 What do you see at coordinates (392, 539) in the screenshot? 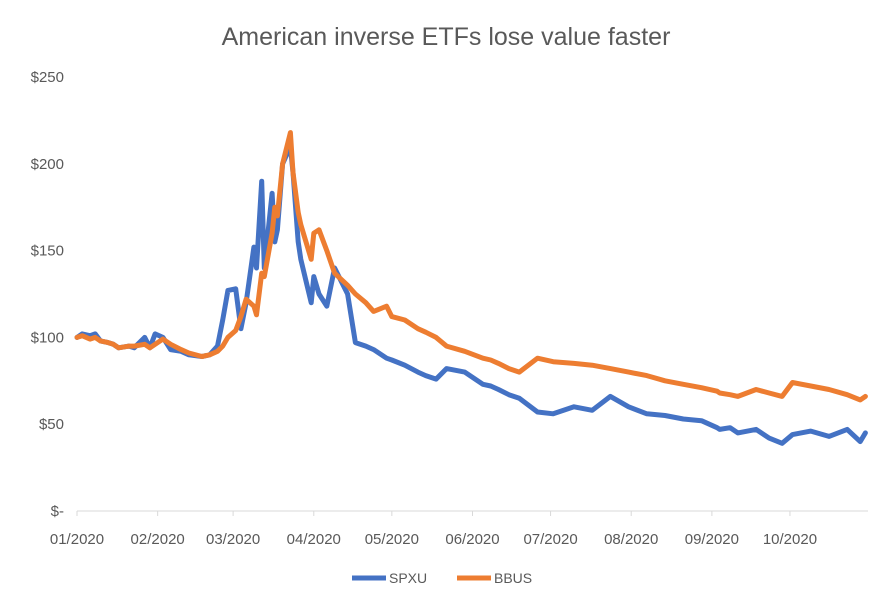
I see `x-tick-label: 05/2020` at bounding box center [392, 539].